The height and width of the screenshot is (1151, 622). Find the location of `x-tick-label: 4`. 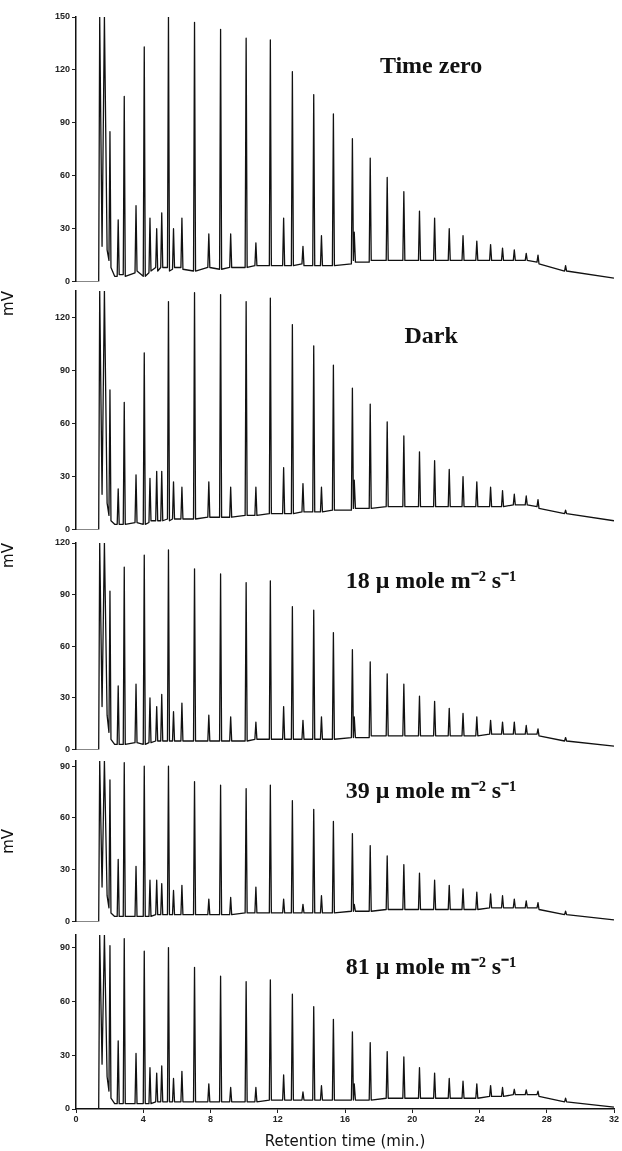

x-tick-label: 4 is located at coordinates (143, 1118).